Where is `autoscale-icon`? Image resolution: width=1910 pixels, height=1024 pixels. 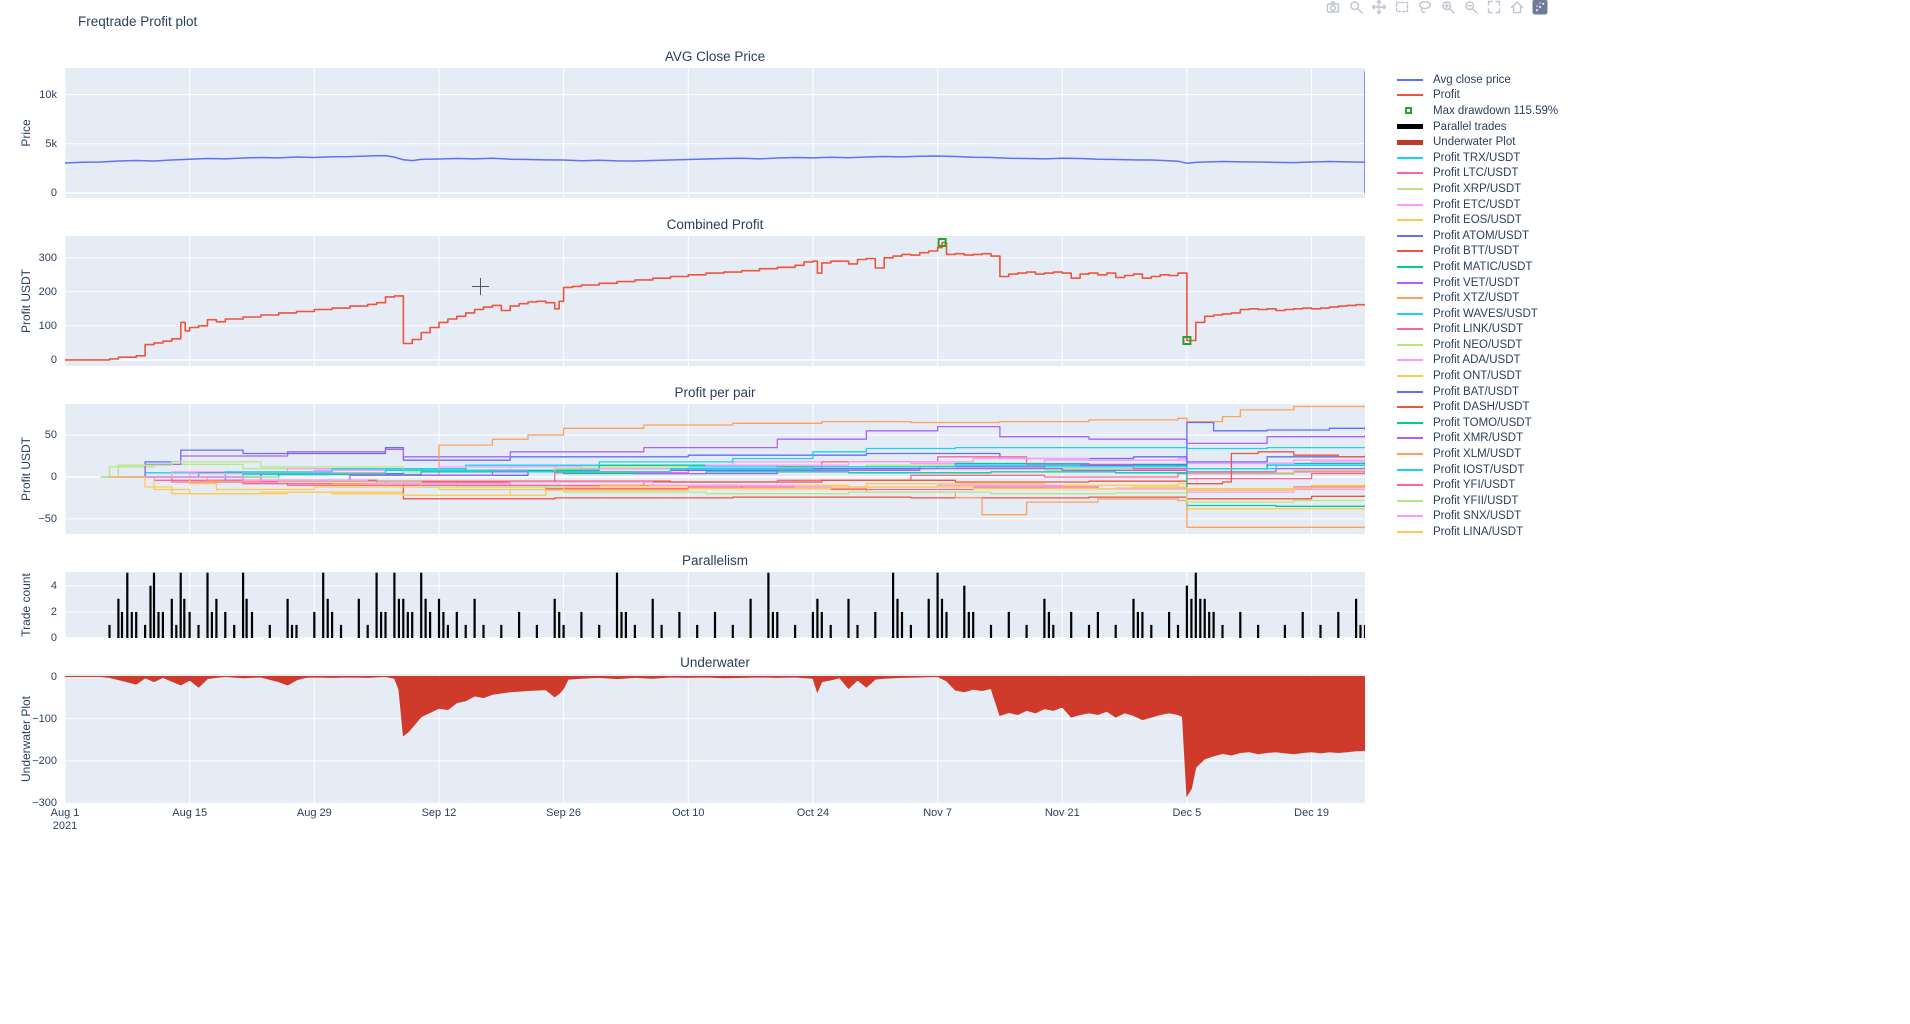
autoscale-icon is located at coordinates (1496, 7).